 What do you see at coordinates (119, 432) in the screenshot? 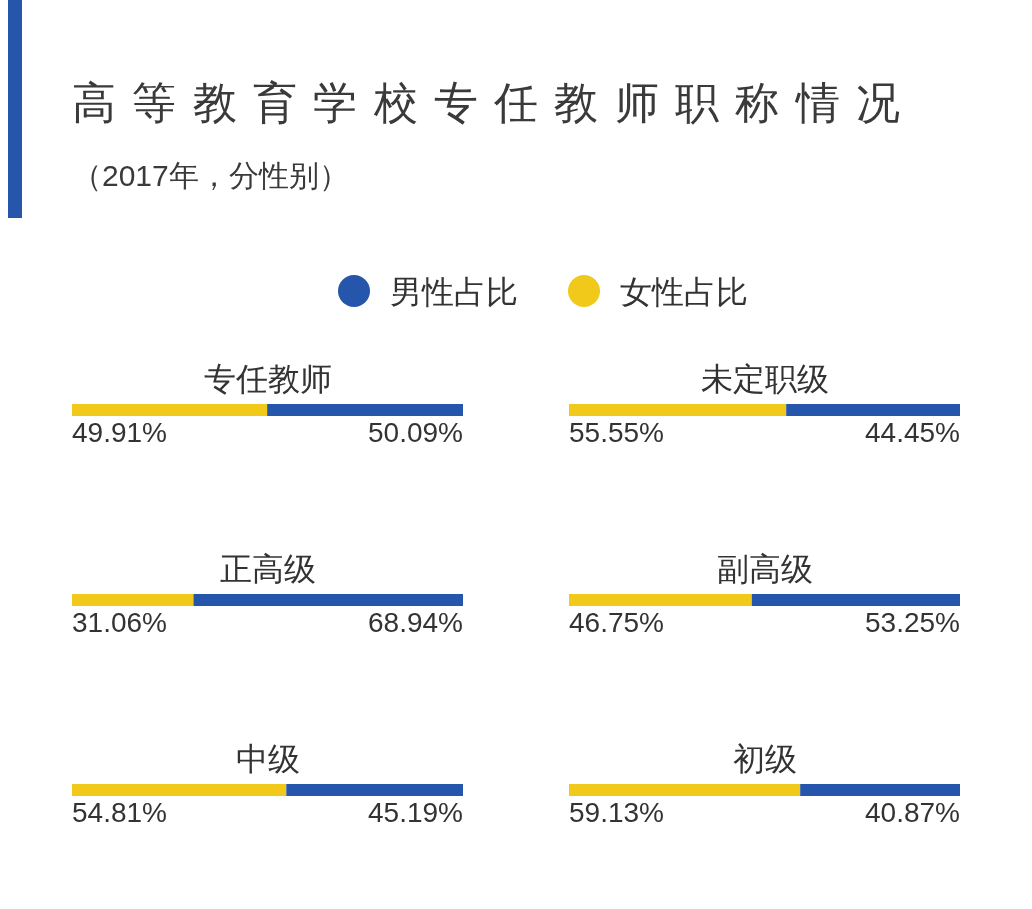
I see `data-label: 49.91%` at bounding box center [119, 432].